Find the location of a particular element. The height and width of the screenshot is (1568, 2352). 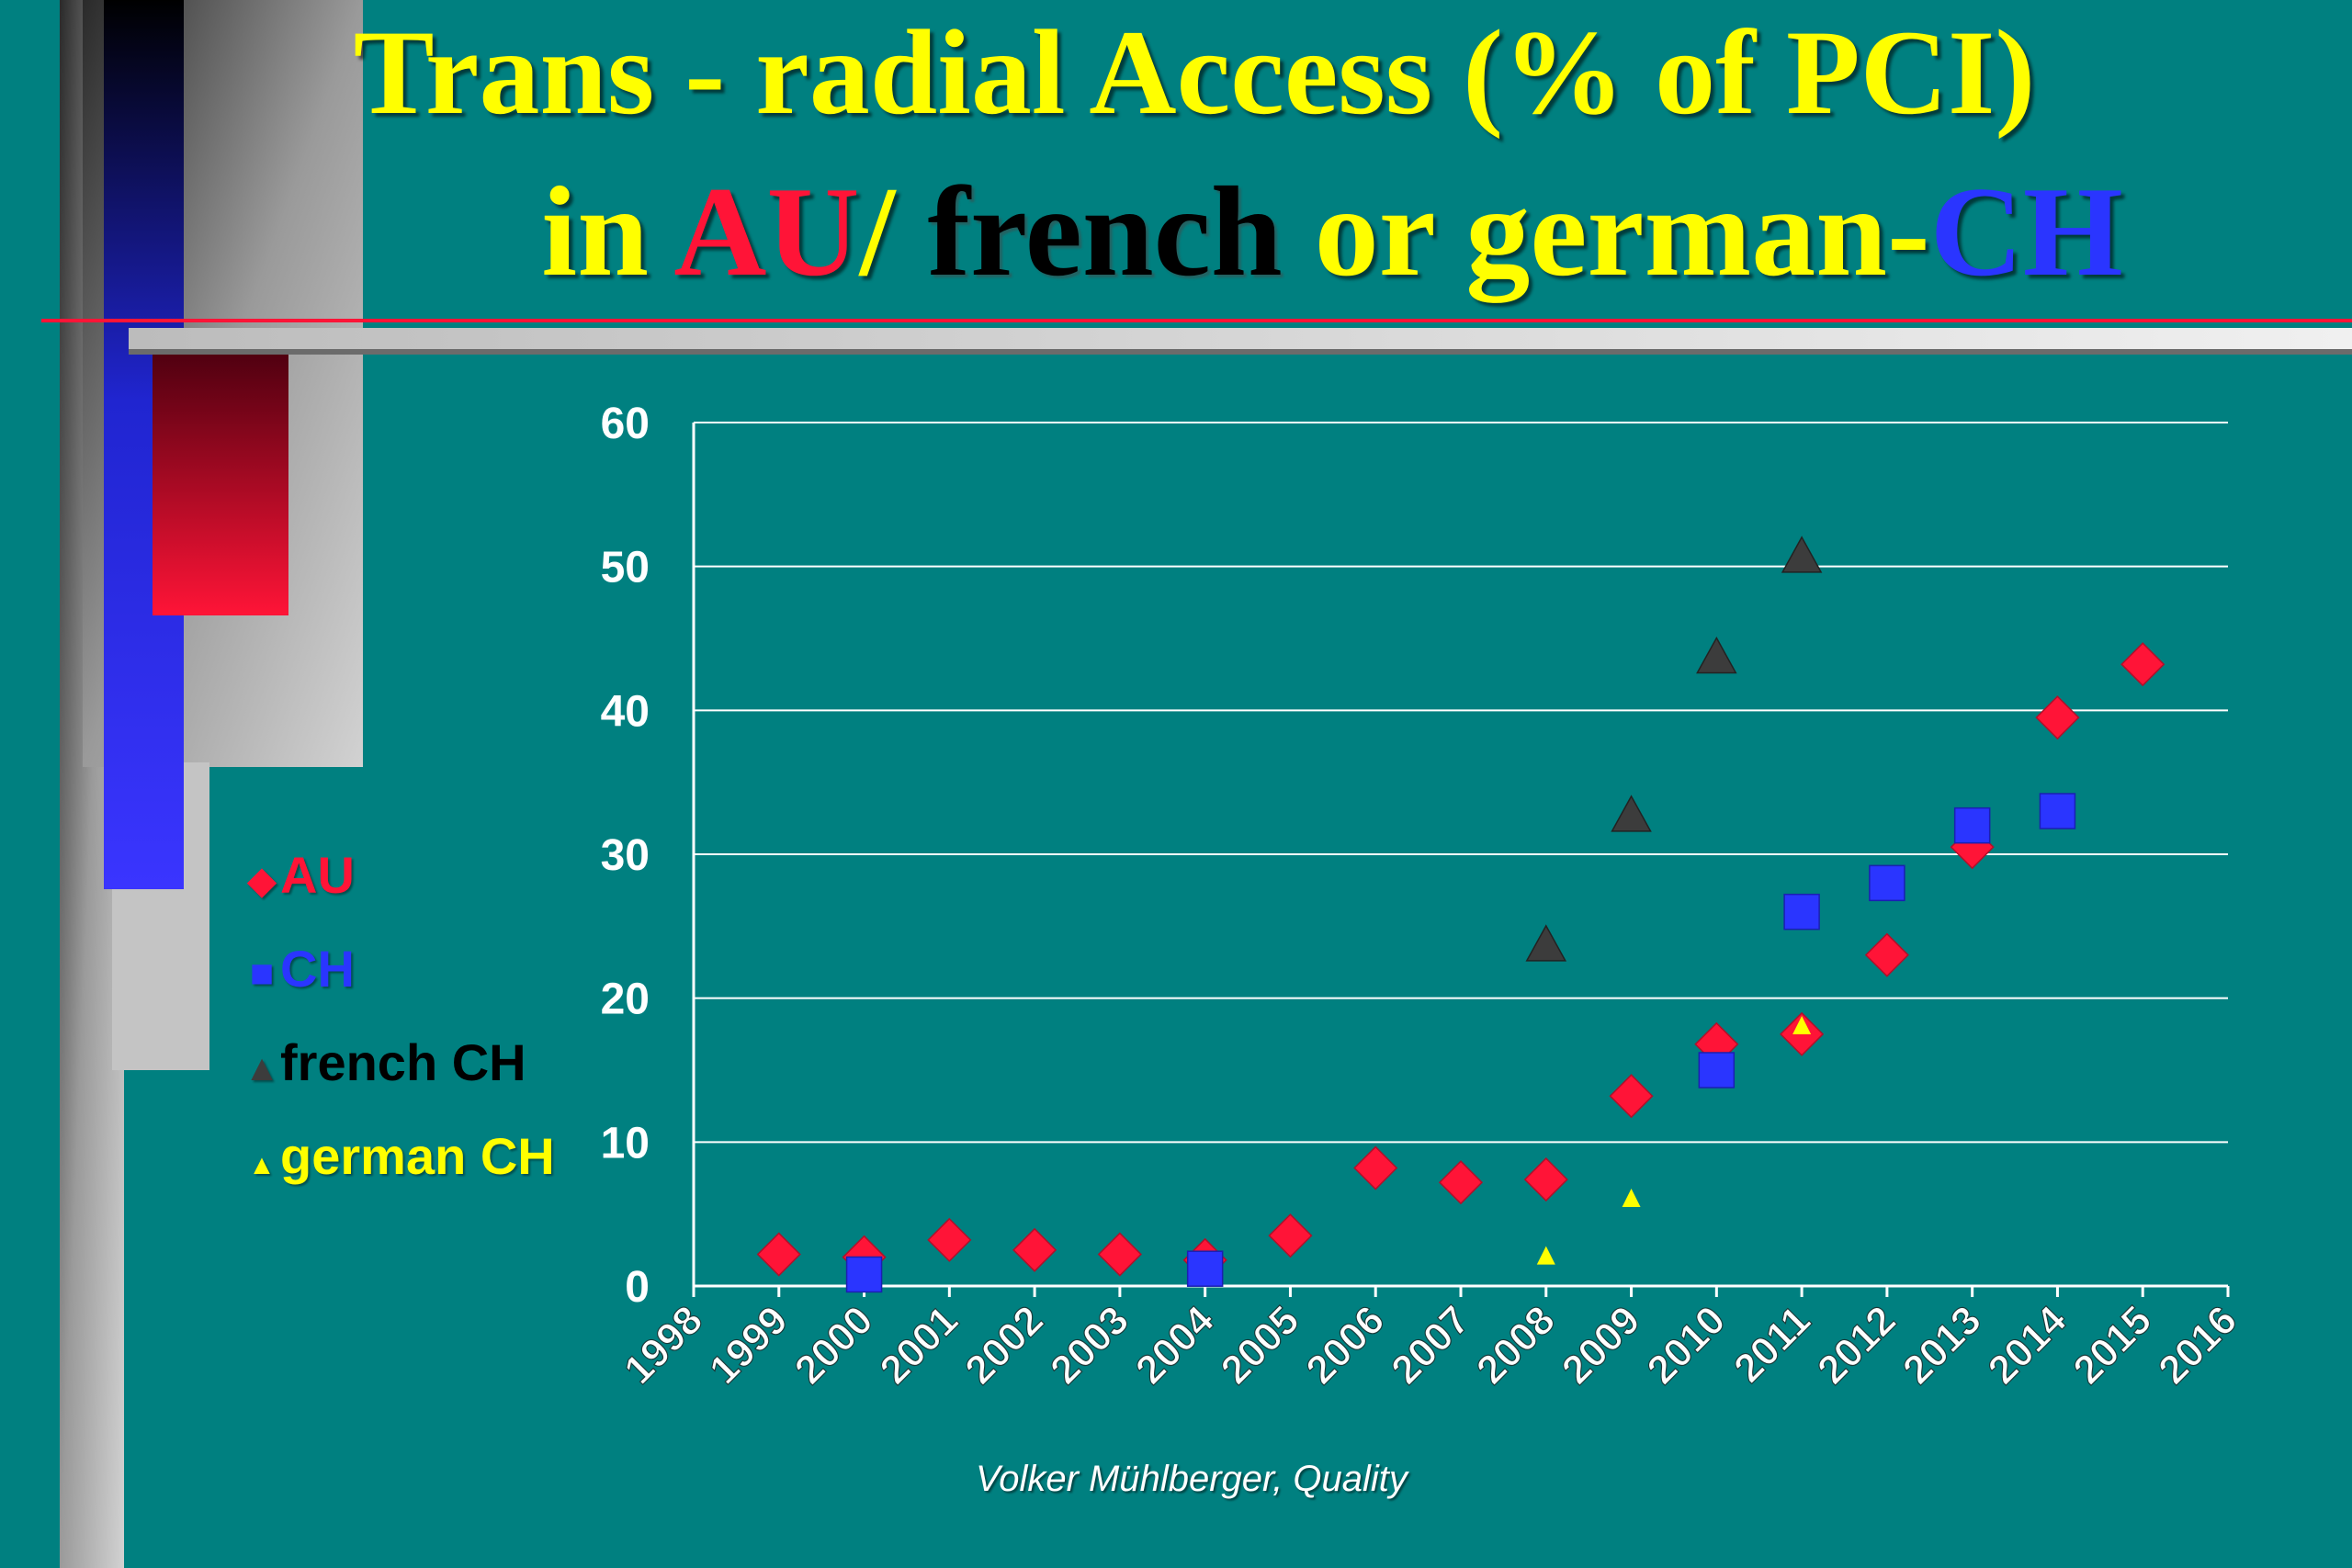

x-tick-label: 2015 is located at coordinates (2112, 1345).